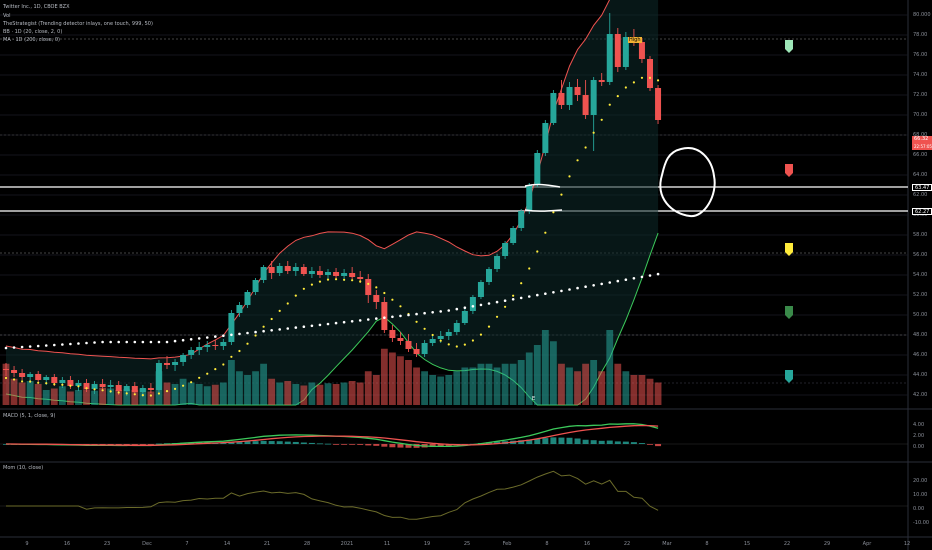 The height and width of the screenshot is (550, 932). I want to click on level-label-upper: 63.47, so click(922, 187).